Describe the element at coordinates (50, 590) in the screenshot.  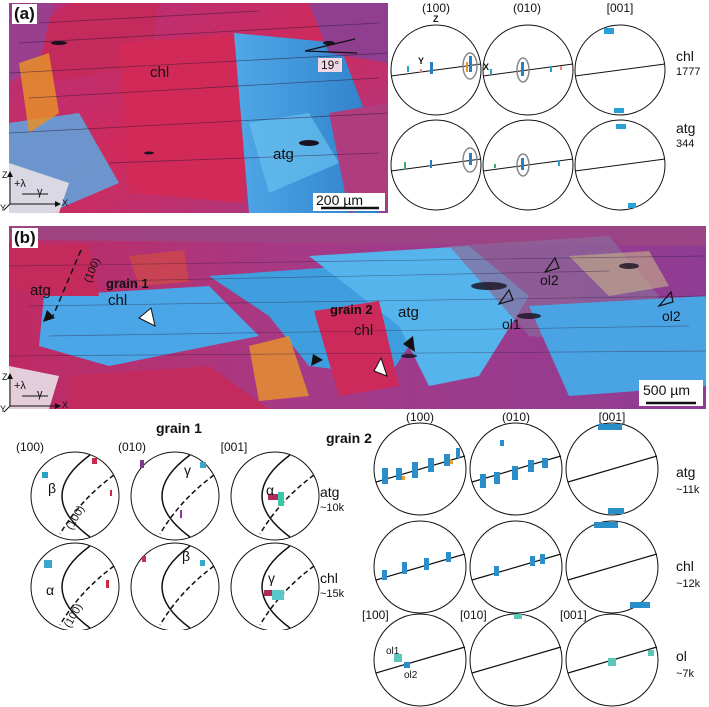
I see `g1-chl-sym-100: α` at that location.